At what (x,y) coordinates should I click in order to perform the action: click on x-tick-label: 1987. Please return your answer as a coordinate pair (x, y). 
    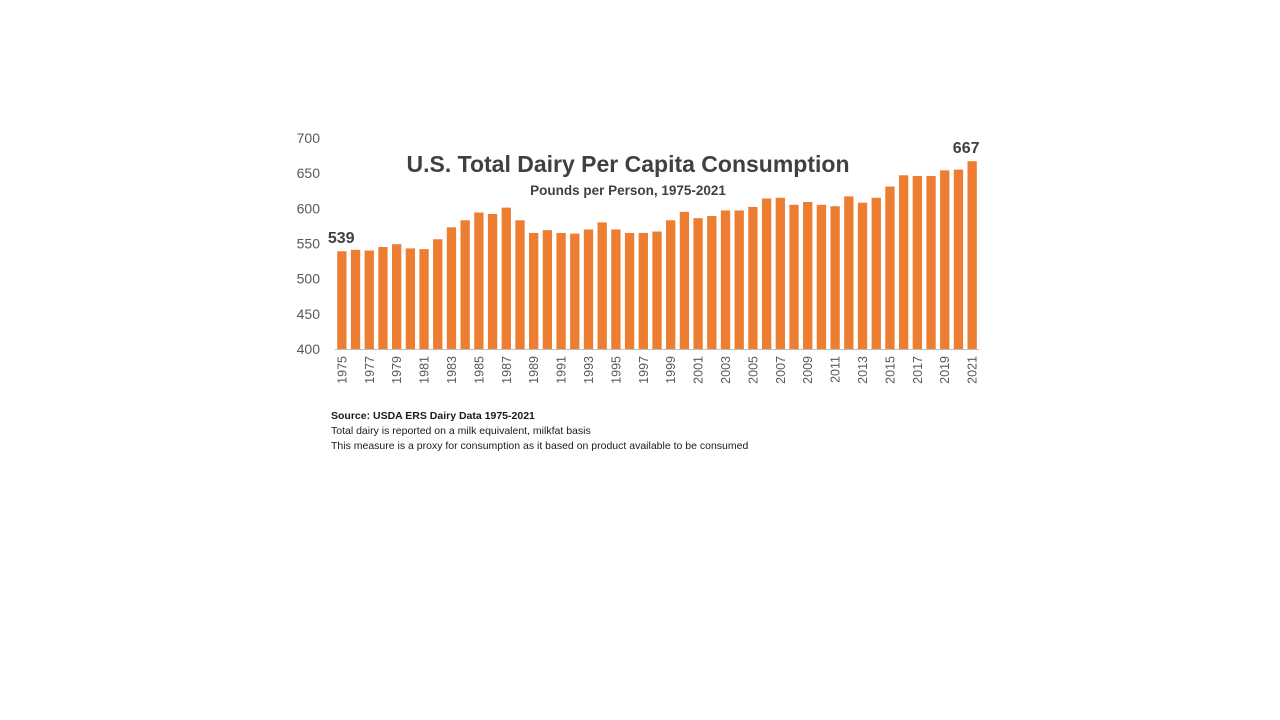
    Looking at the image, I should click on (507, 370).